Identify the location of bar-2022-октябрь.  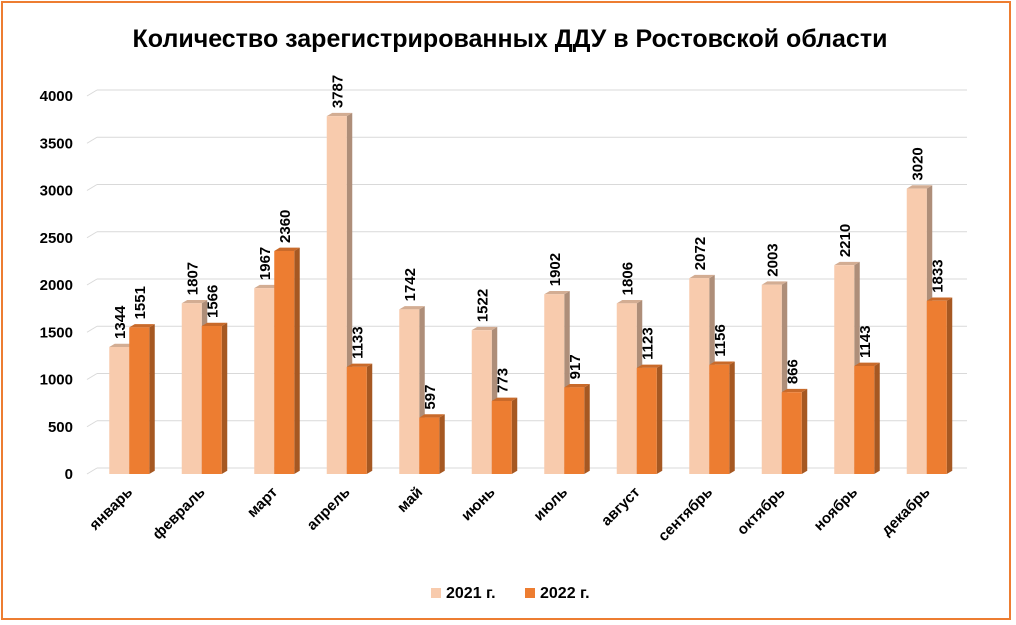
(794, 431).